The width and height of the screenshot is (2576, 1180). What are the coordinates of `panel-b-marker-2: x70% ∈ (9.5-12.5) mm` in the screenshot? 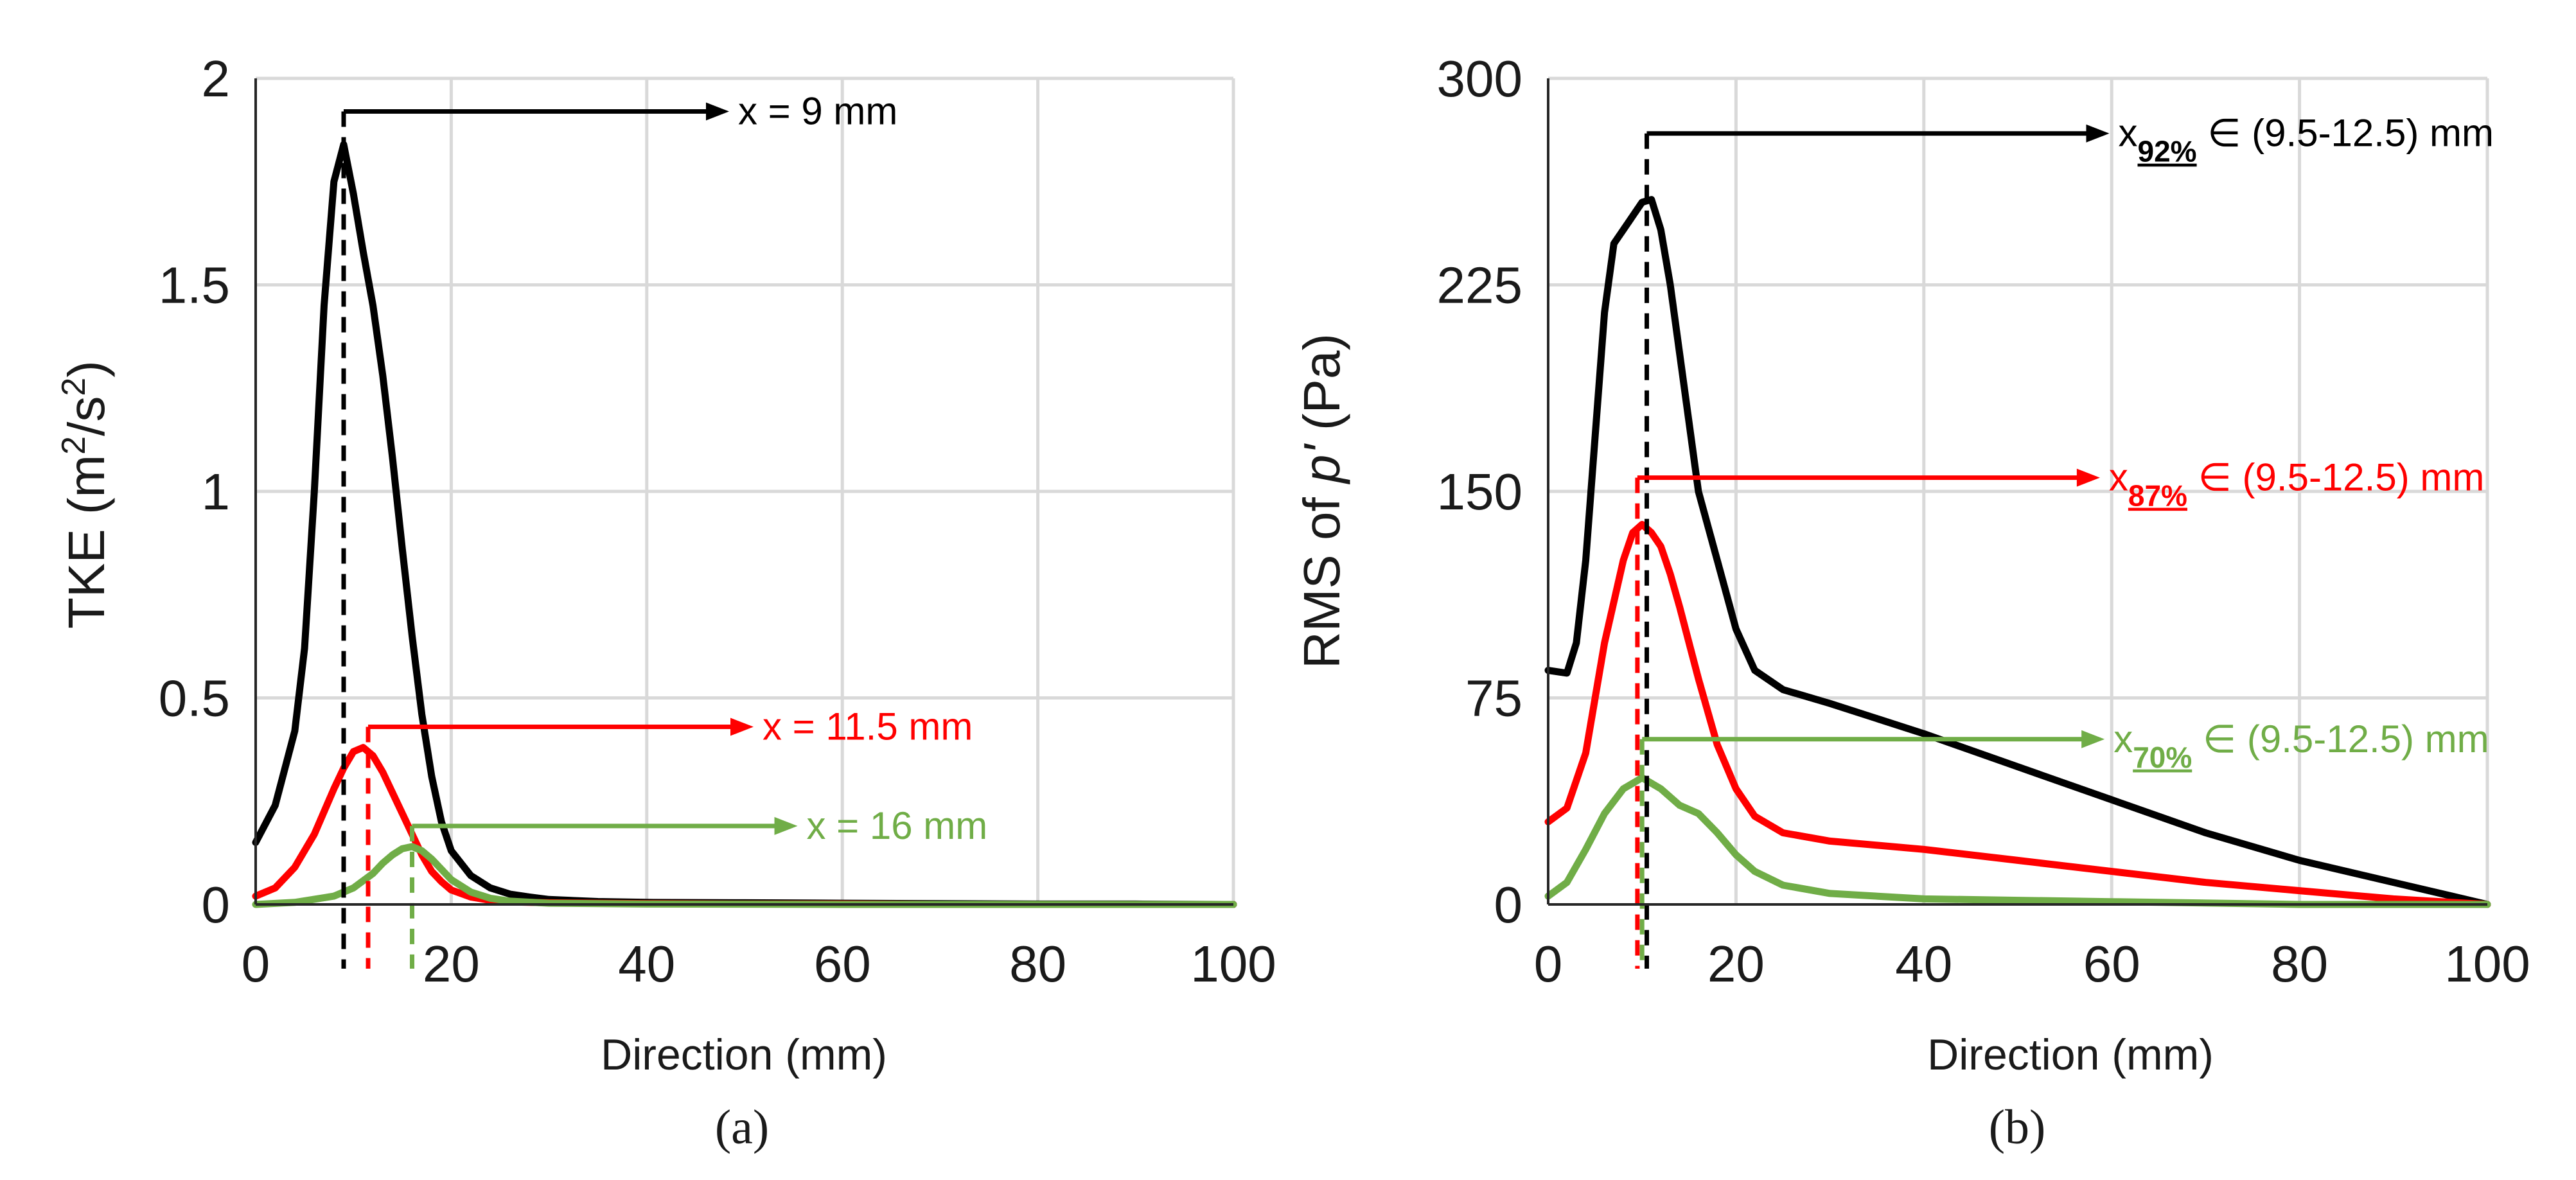 It's located at (2064, 843).